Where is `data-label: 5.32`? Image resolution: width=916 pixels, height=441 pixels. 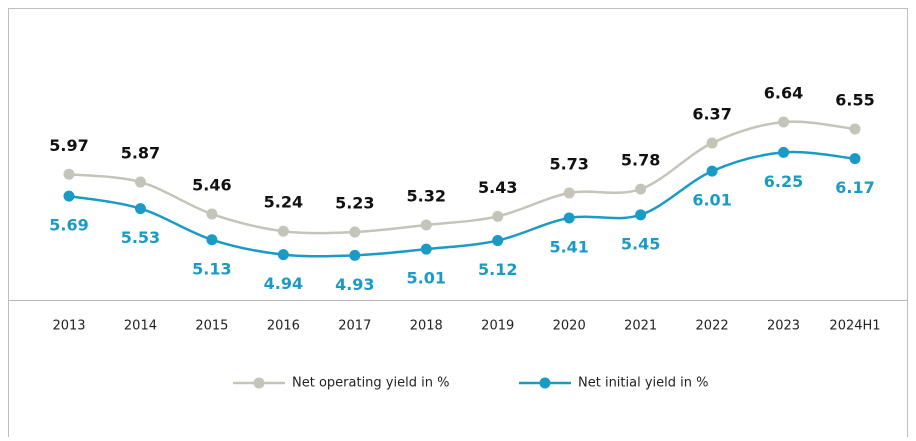
data-label: 5.32 is located at coordinates (426, 195).